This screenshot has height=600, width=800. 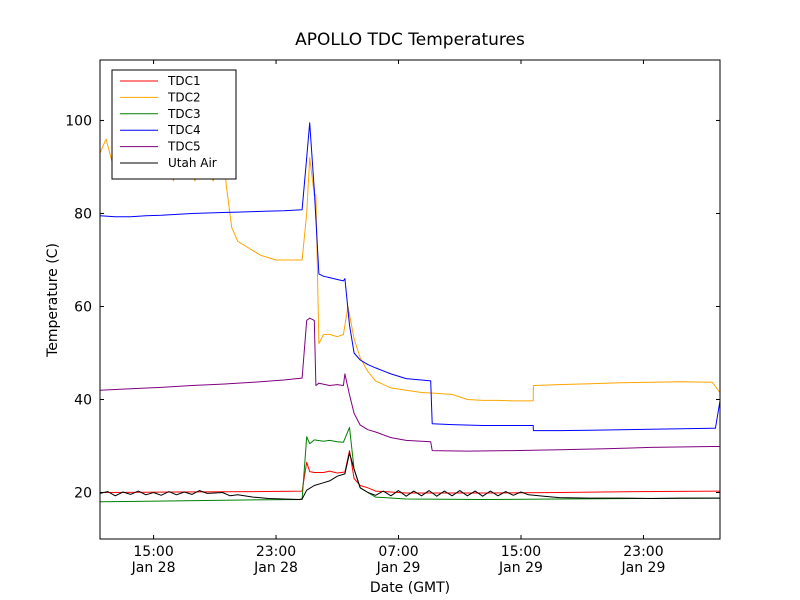 What do you see at coordinates (53, 300) in the screenshot?
I see `y-axis-title: Temperature (C)` at bounding box center [53, 300].